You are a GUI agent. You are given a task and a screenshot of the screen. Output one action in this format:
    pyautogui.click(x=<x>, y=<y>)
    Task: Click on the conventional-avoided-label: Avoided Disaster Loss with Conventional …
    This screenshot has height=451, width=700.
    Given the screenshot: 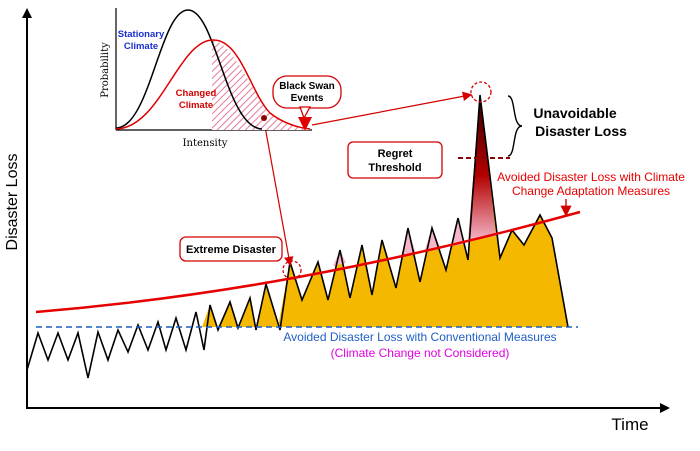 What is the action you would take?
    pyautogui.click(x=419, y=337)
    